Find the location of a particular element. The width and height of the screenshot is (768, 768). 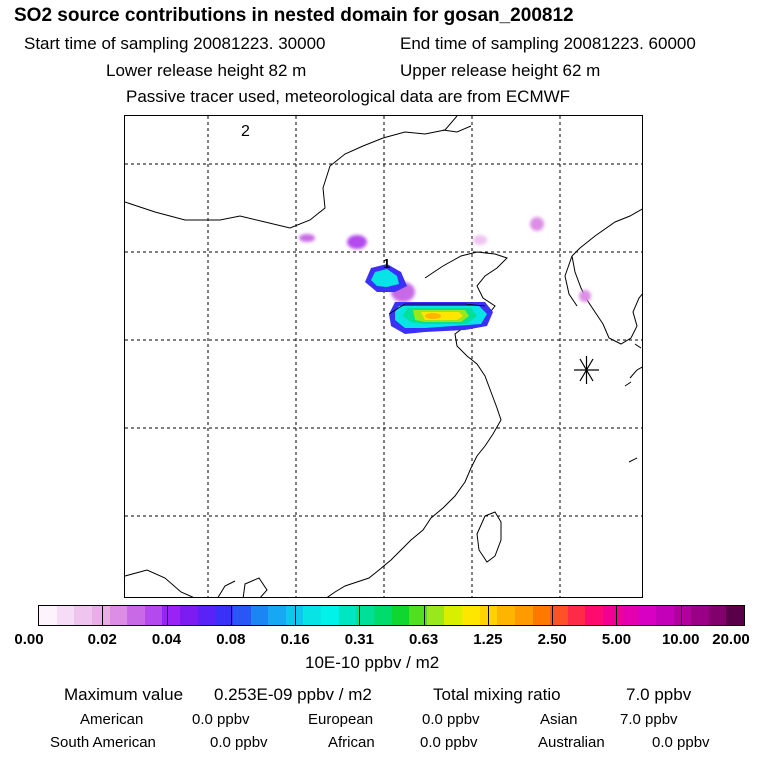

total-mixing-label: Total mixing ratio is located at coordinates (497, 694).